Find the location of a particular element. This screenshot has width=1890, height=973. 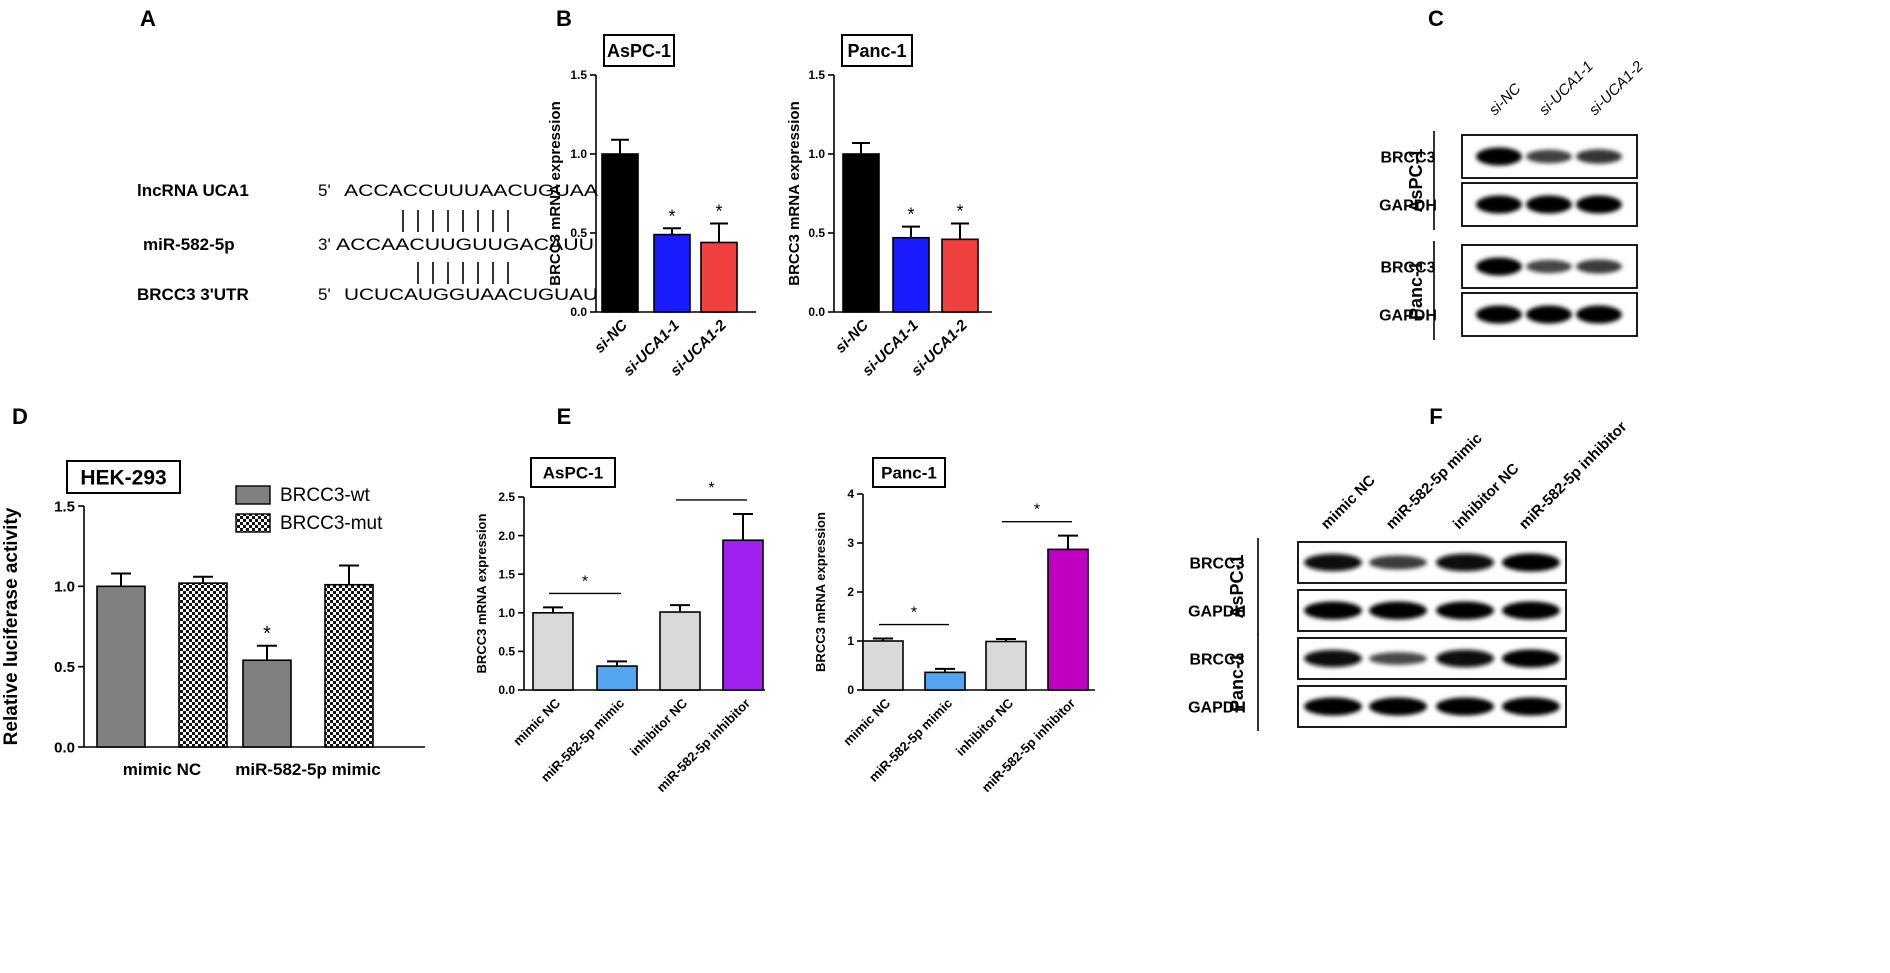

panel-label-f: F is located at coordinates (1435, 416).